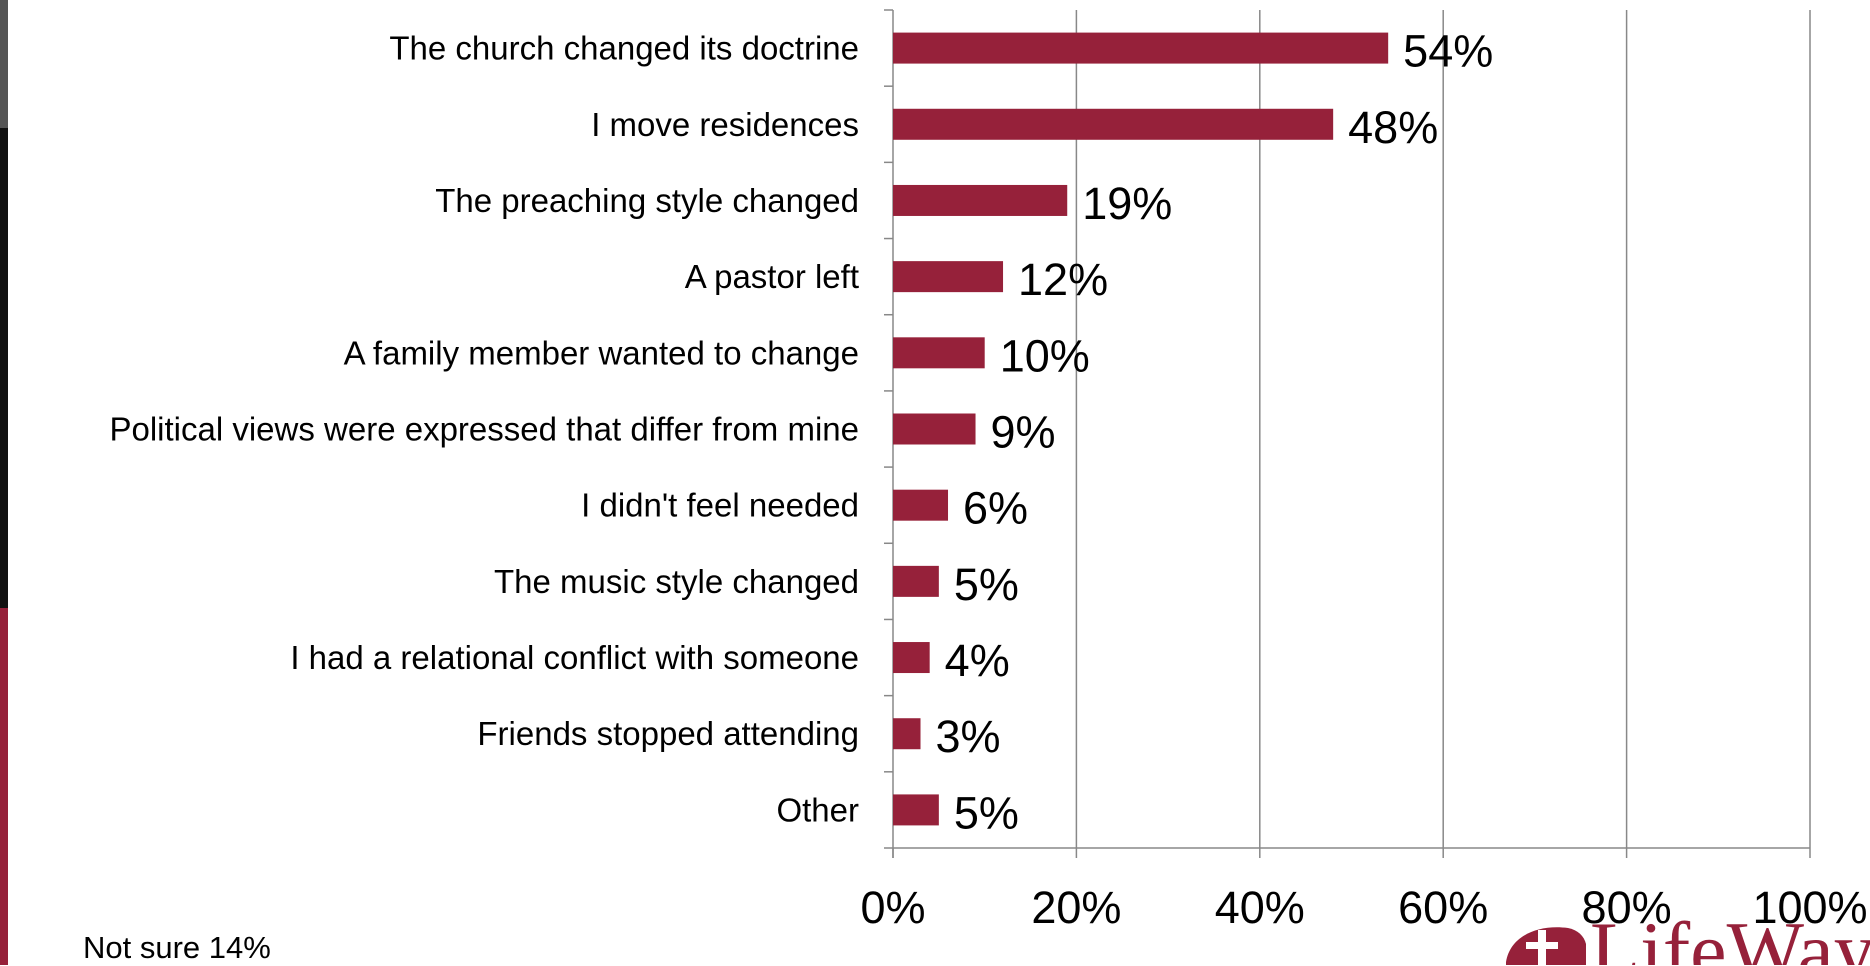 This screenshot has height=966, width=1870. I want to click on category-label: Other, so click(817, 809).